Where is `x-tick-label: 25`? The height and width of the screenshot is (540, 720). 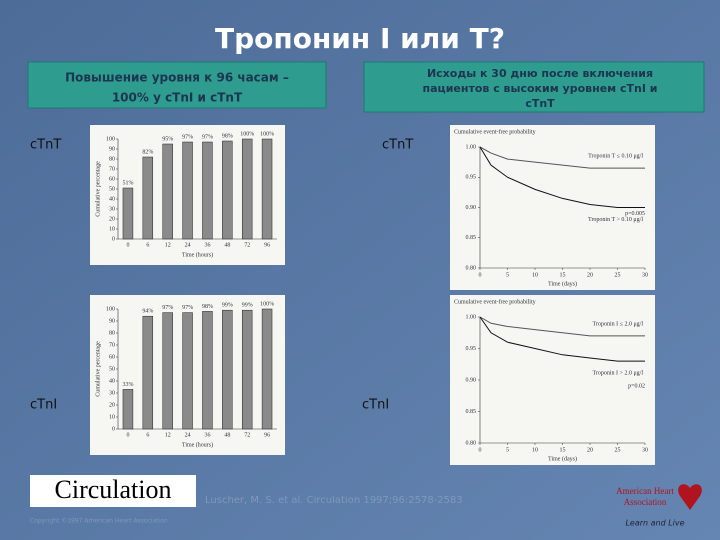
x-tick-label: 25 is located at coordinates (618, 450).